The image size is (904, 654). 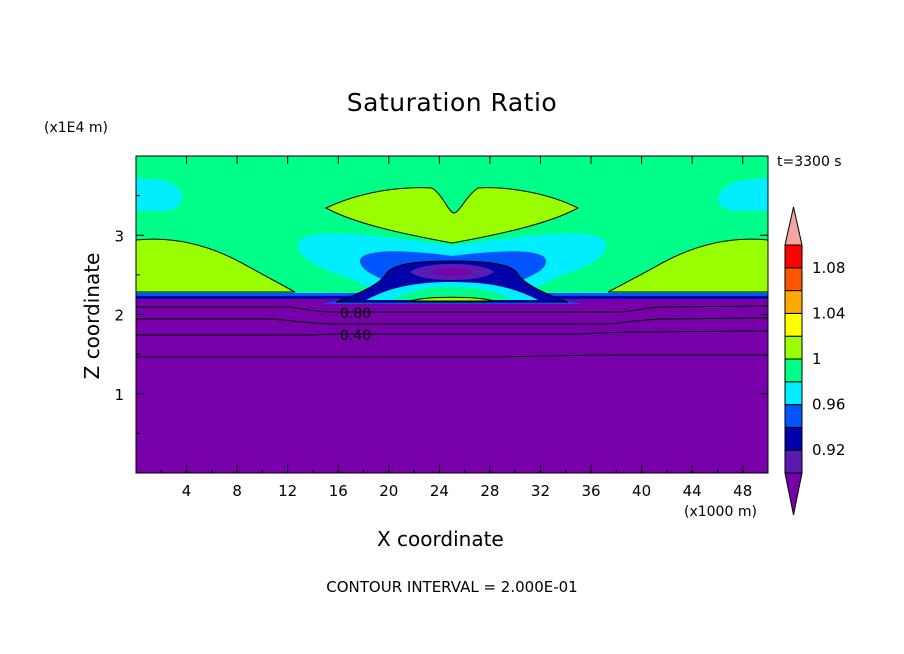 What do you see at coordinates (828, 450) in the screenshot?
I see `colorbar-tick-label: 0.92` at bounding box center [828, 450].